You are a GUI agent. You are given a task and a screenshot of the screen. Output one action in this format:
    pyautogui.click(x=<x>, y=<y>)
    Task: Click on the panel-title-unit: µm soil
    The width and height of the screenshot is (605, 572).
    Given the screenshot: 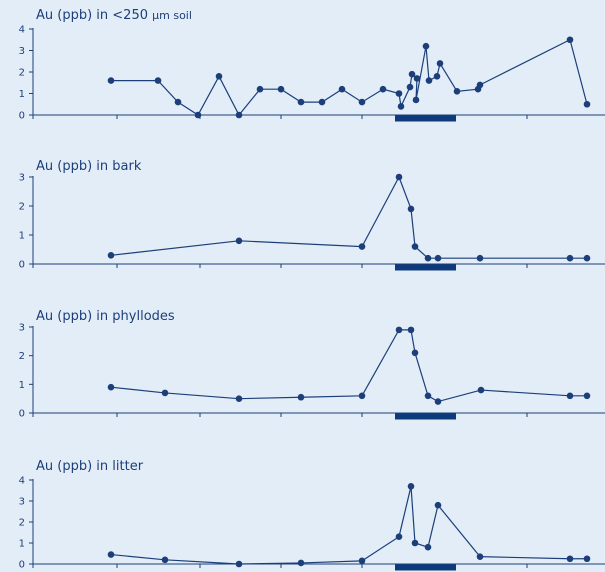 What is the action you would take?
    pyautogui.click(x=172, y=15)
    